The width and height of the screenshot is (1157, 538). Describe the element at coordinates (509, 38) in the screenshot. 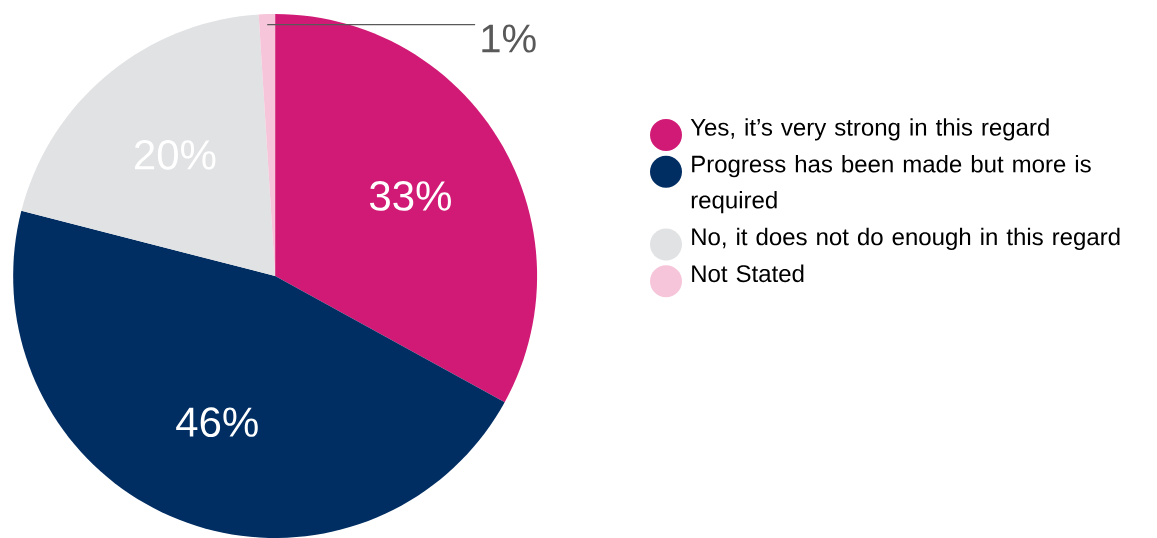

I see `data-label: 1%` at that location.